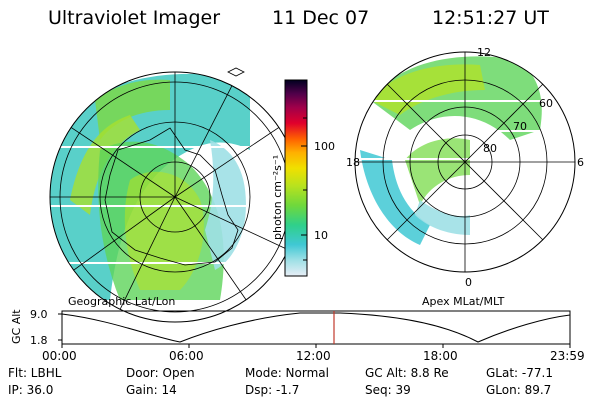  I want to click on altitude-xtick-2: 12:00, so click(313, 356).